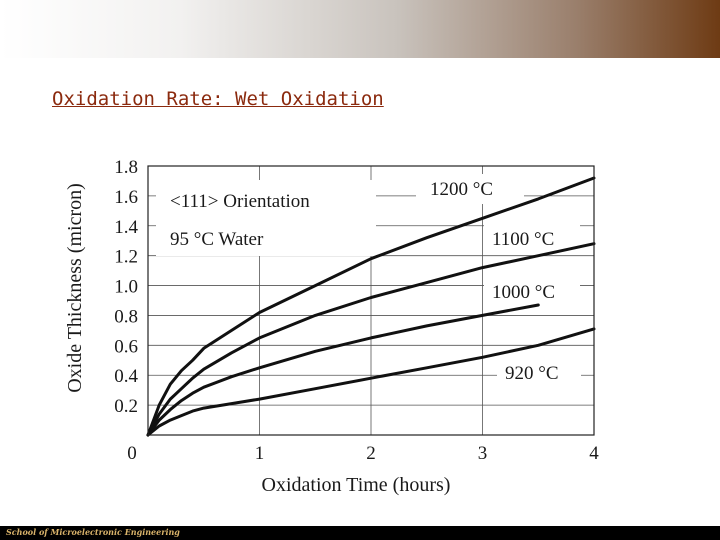 This screenshot has height=540, width=720. I want to click on y-tick-label: 0.4, so click(126, 376).